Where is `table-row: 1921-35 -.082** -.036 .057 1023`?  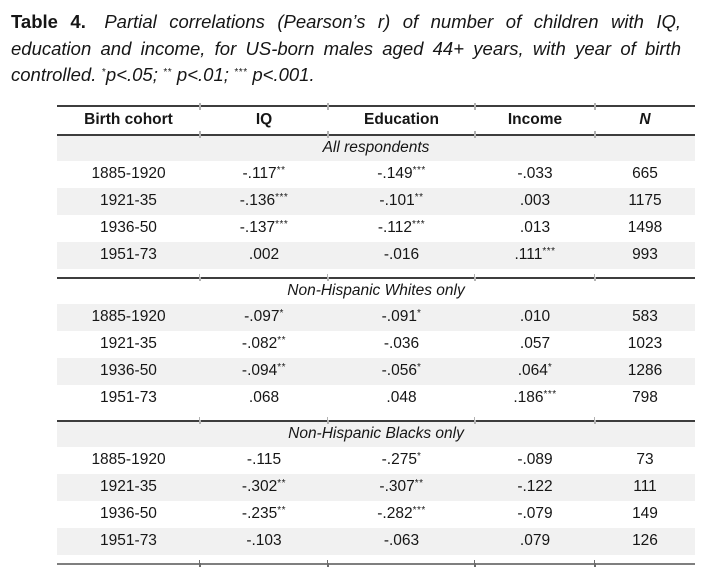 table-row: 1921-35 -.082** -.036 .057 1023 is located at coordinates (376, 344).